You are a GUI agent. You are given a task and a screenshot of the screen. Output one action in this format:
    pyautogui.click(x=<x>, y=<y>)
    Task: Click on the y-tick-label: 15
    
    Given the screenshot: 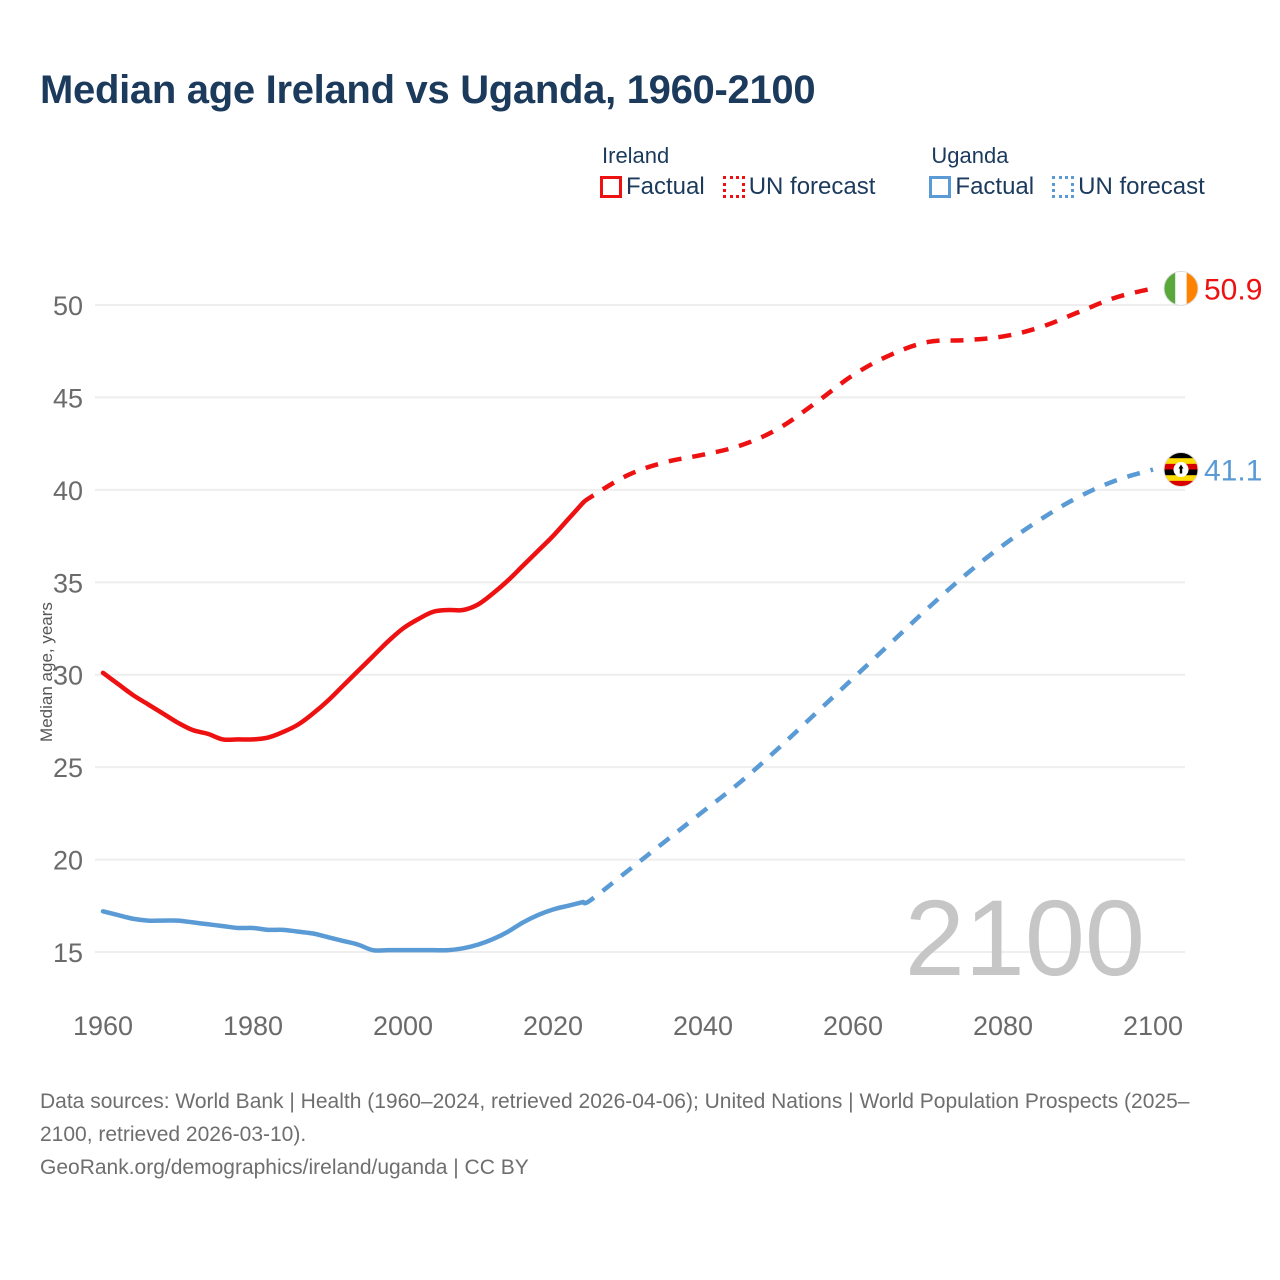 What is the action you would take?
    pyautogui.click(x=68, y=953)
    